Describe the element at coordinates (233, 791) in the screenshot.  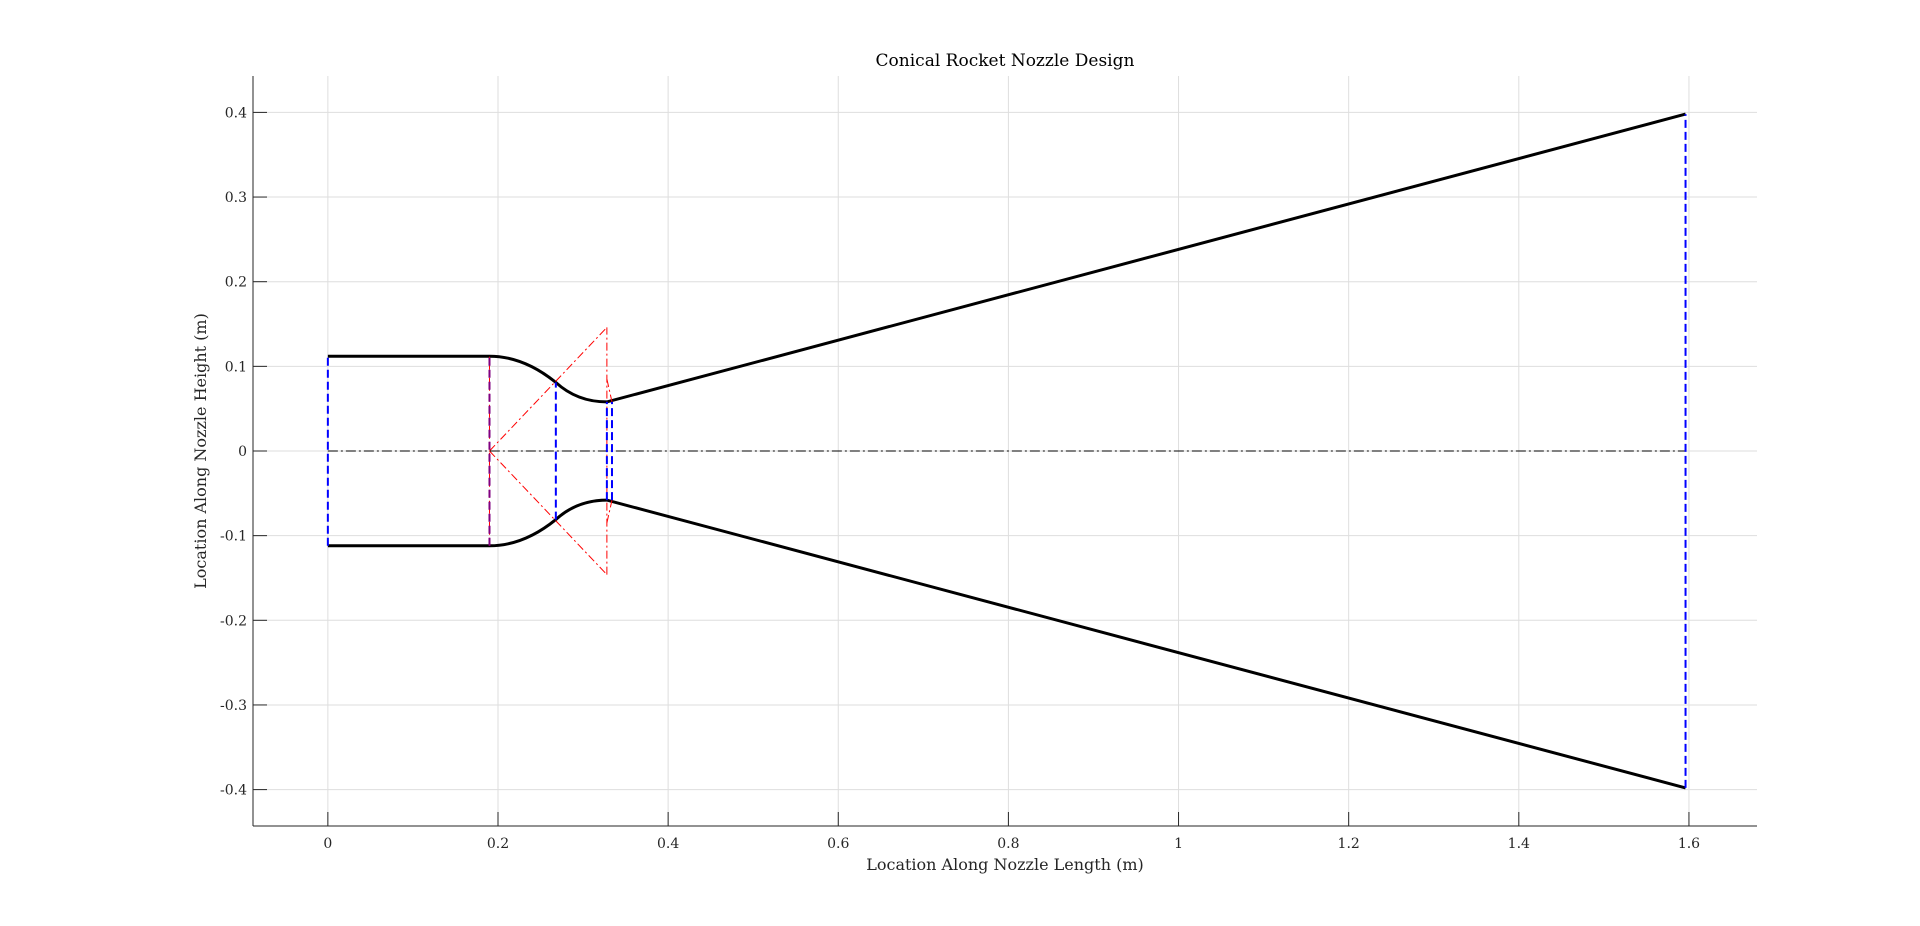
I see `y-tick-label: -0.4` at that location.